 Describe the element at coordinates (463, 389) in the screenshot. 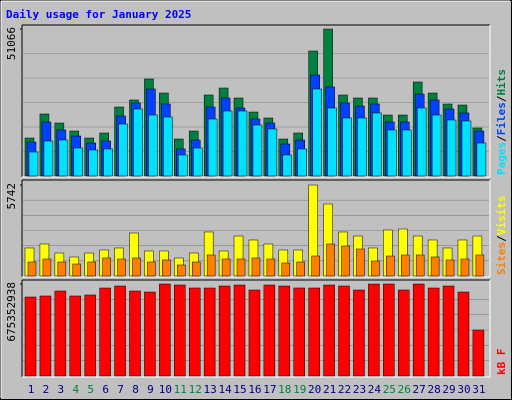

I see `x-tick-label: 30` at that location.